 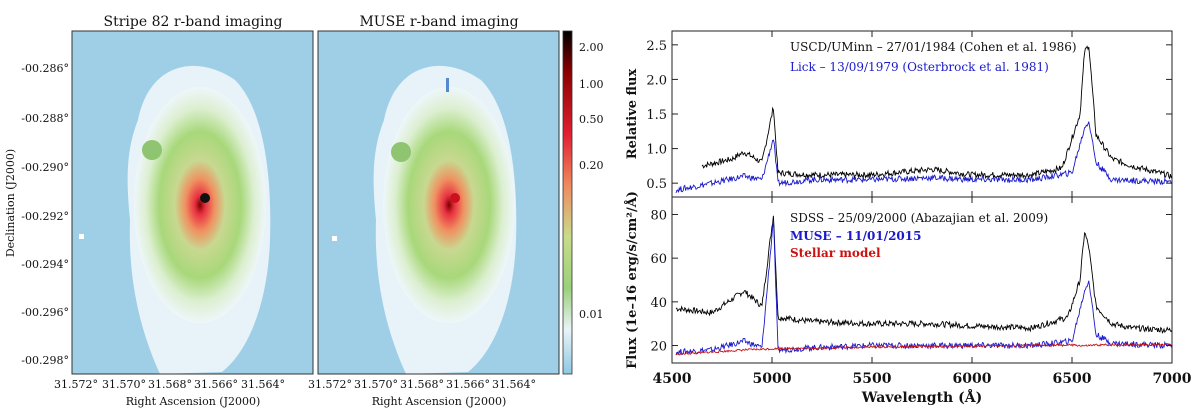 What do you see at coordinates (632, 114) in the screenshot?
I see `top-y-axis-label: Relative flux` at bounding box center [632, 114].